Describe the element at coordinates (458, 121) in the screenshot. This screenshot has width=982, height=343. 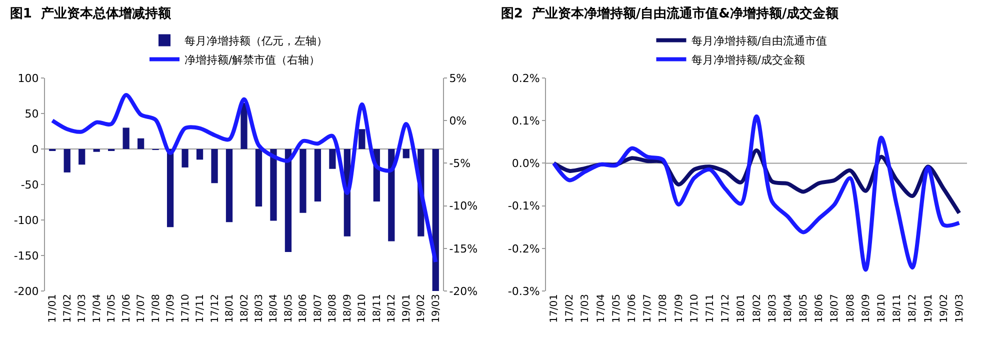
I see `y2-tick-label: 0%` at that location.